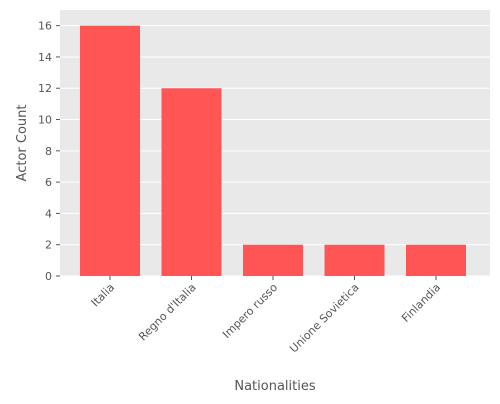 Image resolution: width=500 pixels, height=404 pixels. What do you see at coordinates (48, 276) in the screenshot?
I see `y-tick-label: 0` at bounding box center [48, 276].